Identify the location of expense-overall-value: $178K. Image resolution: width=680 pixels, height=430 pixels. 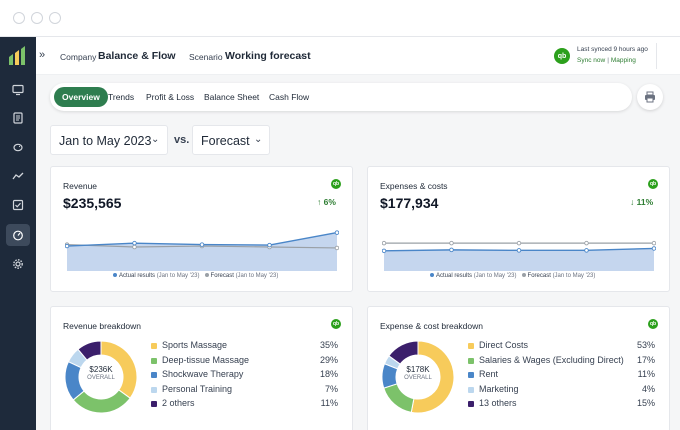
(418, 369).